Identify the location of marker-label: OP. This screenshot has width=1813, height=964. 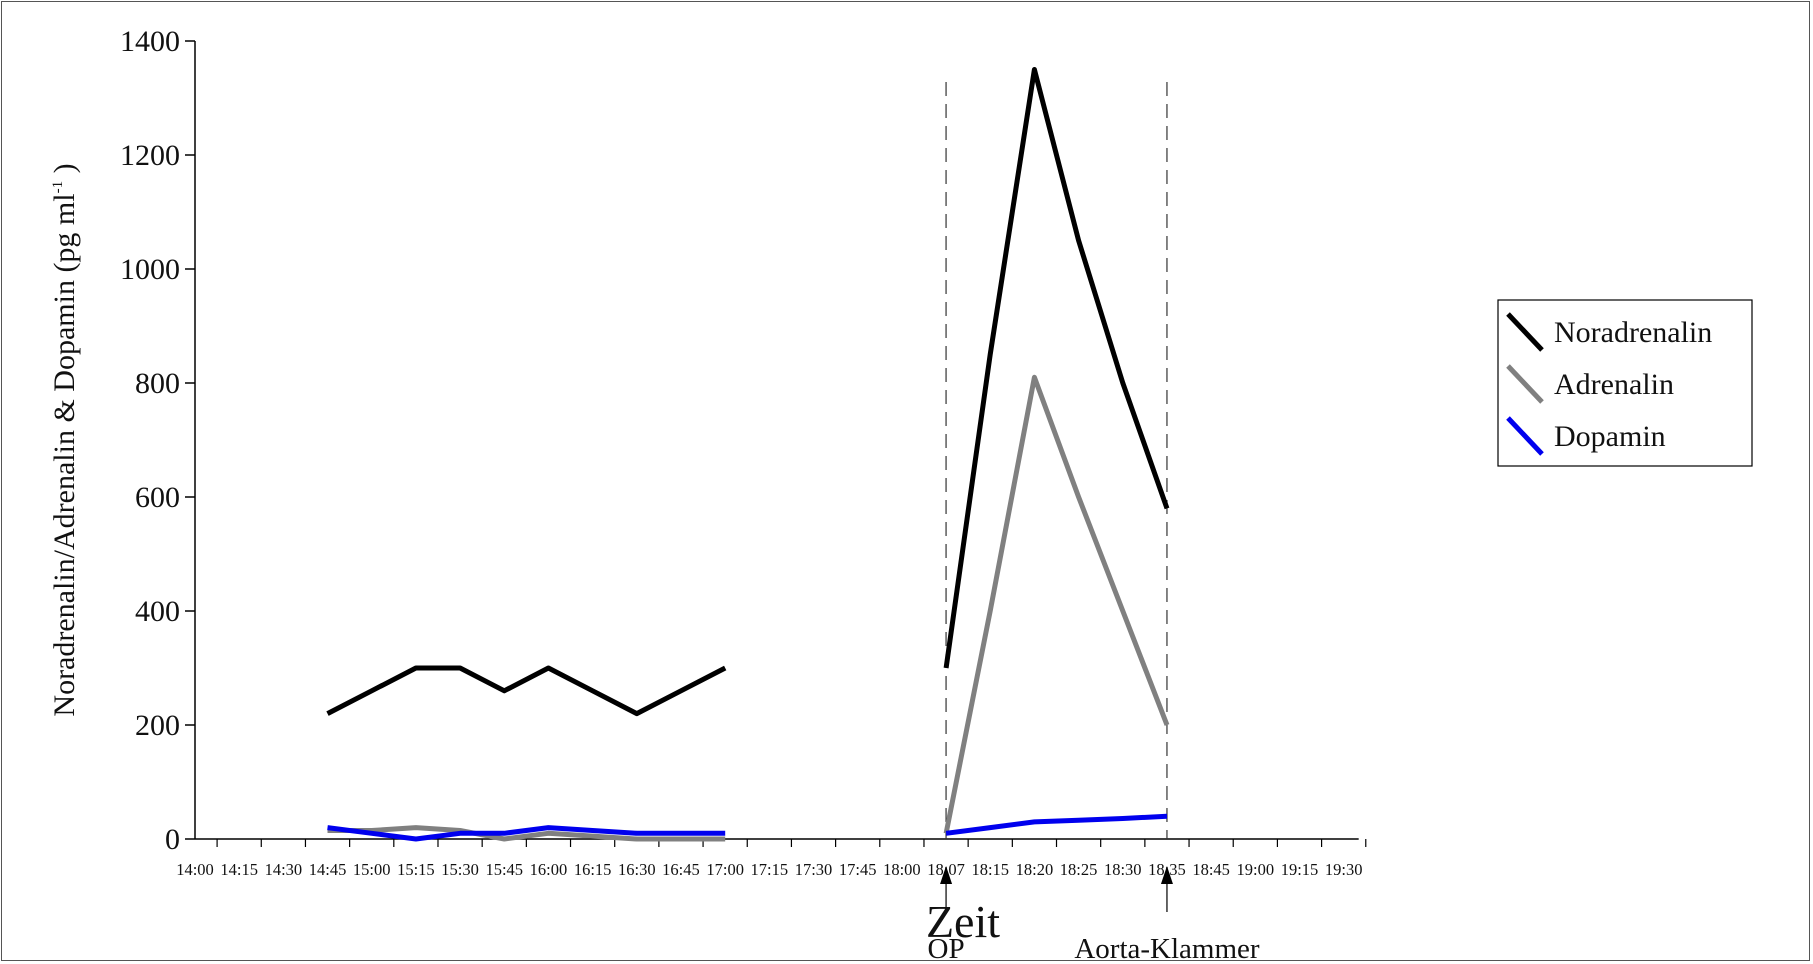
(946, 948).